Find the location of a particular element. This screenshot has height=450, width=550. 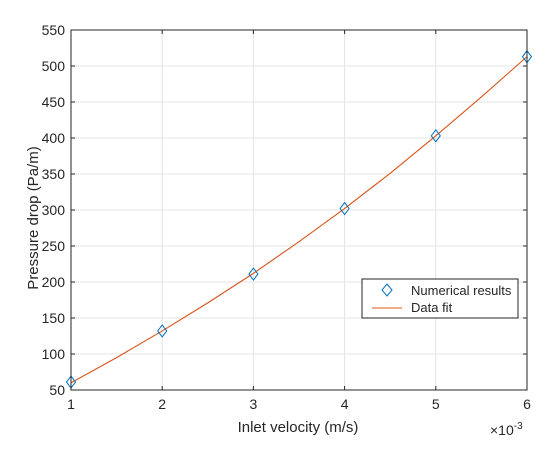

x-axis-exponent-power: -3 is located at coordinates (518, 426).